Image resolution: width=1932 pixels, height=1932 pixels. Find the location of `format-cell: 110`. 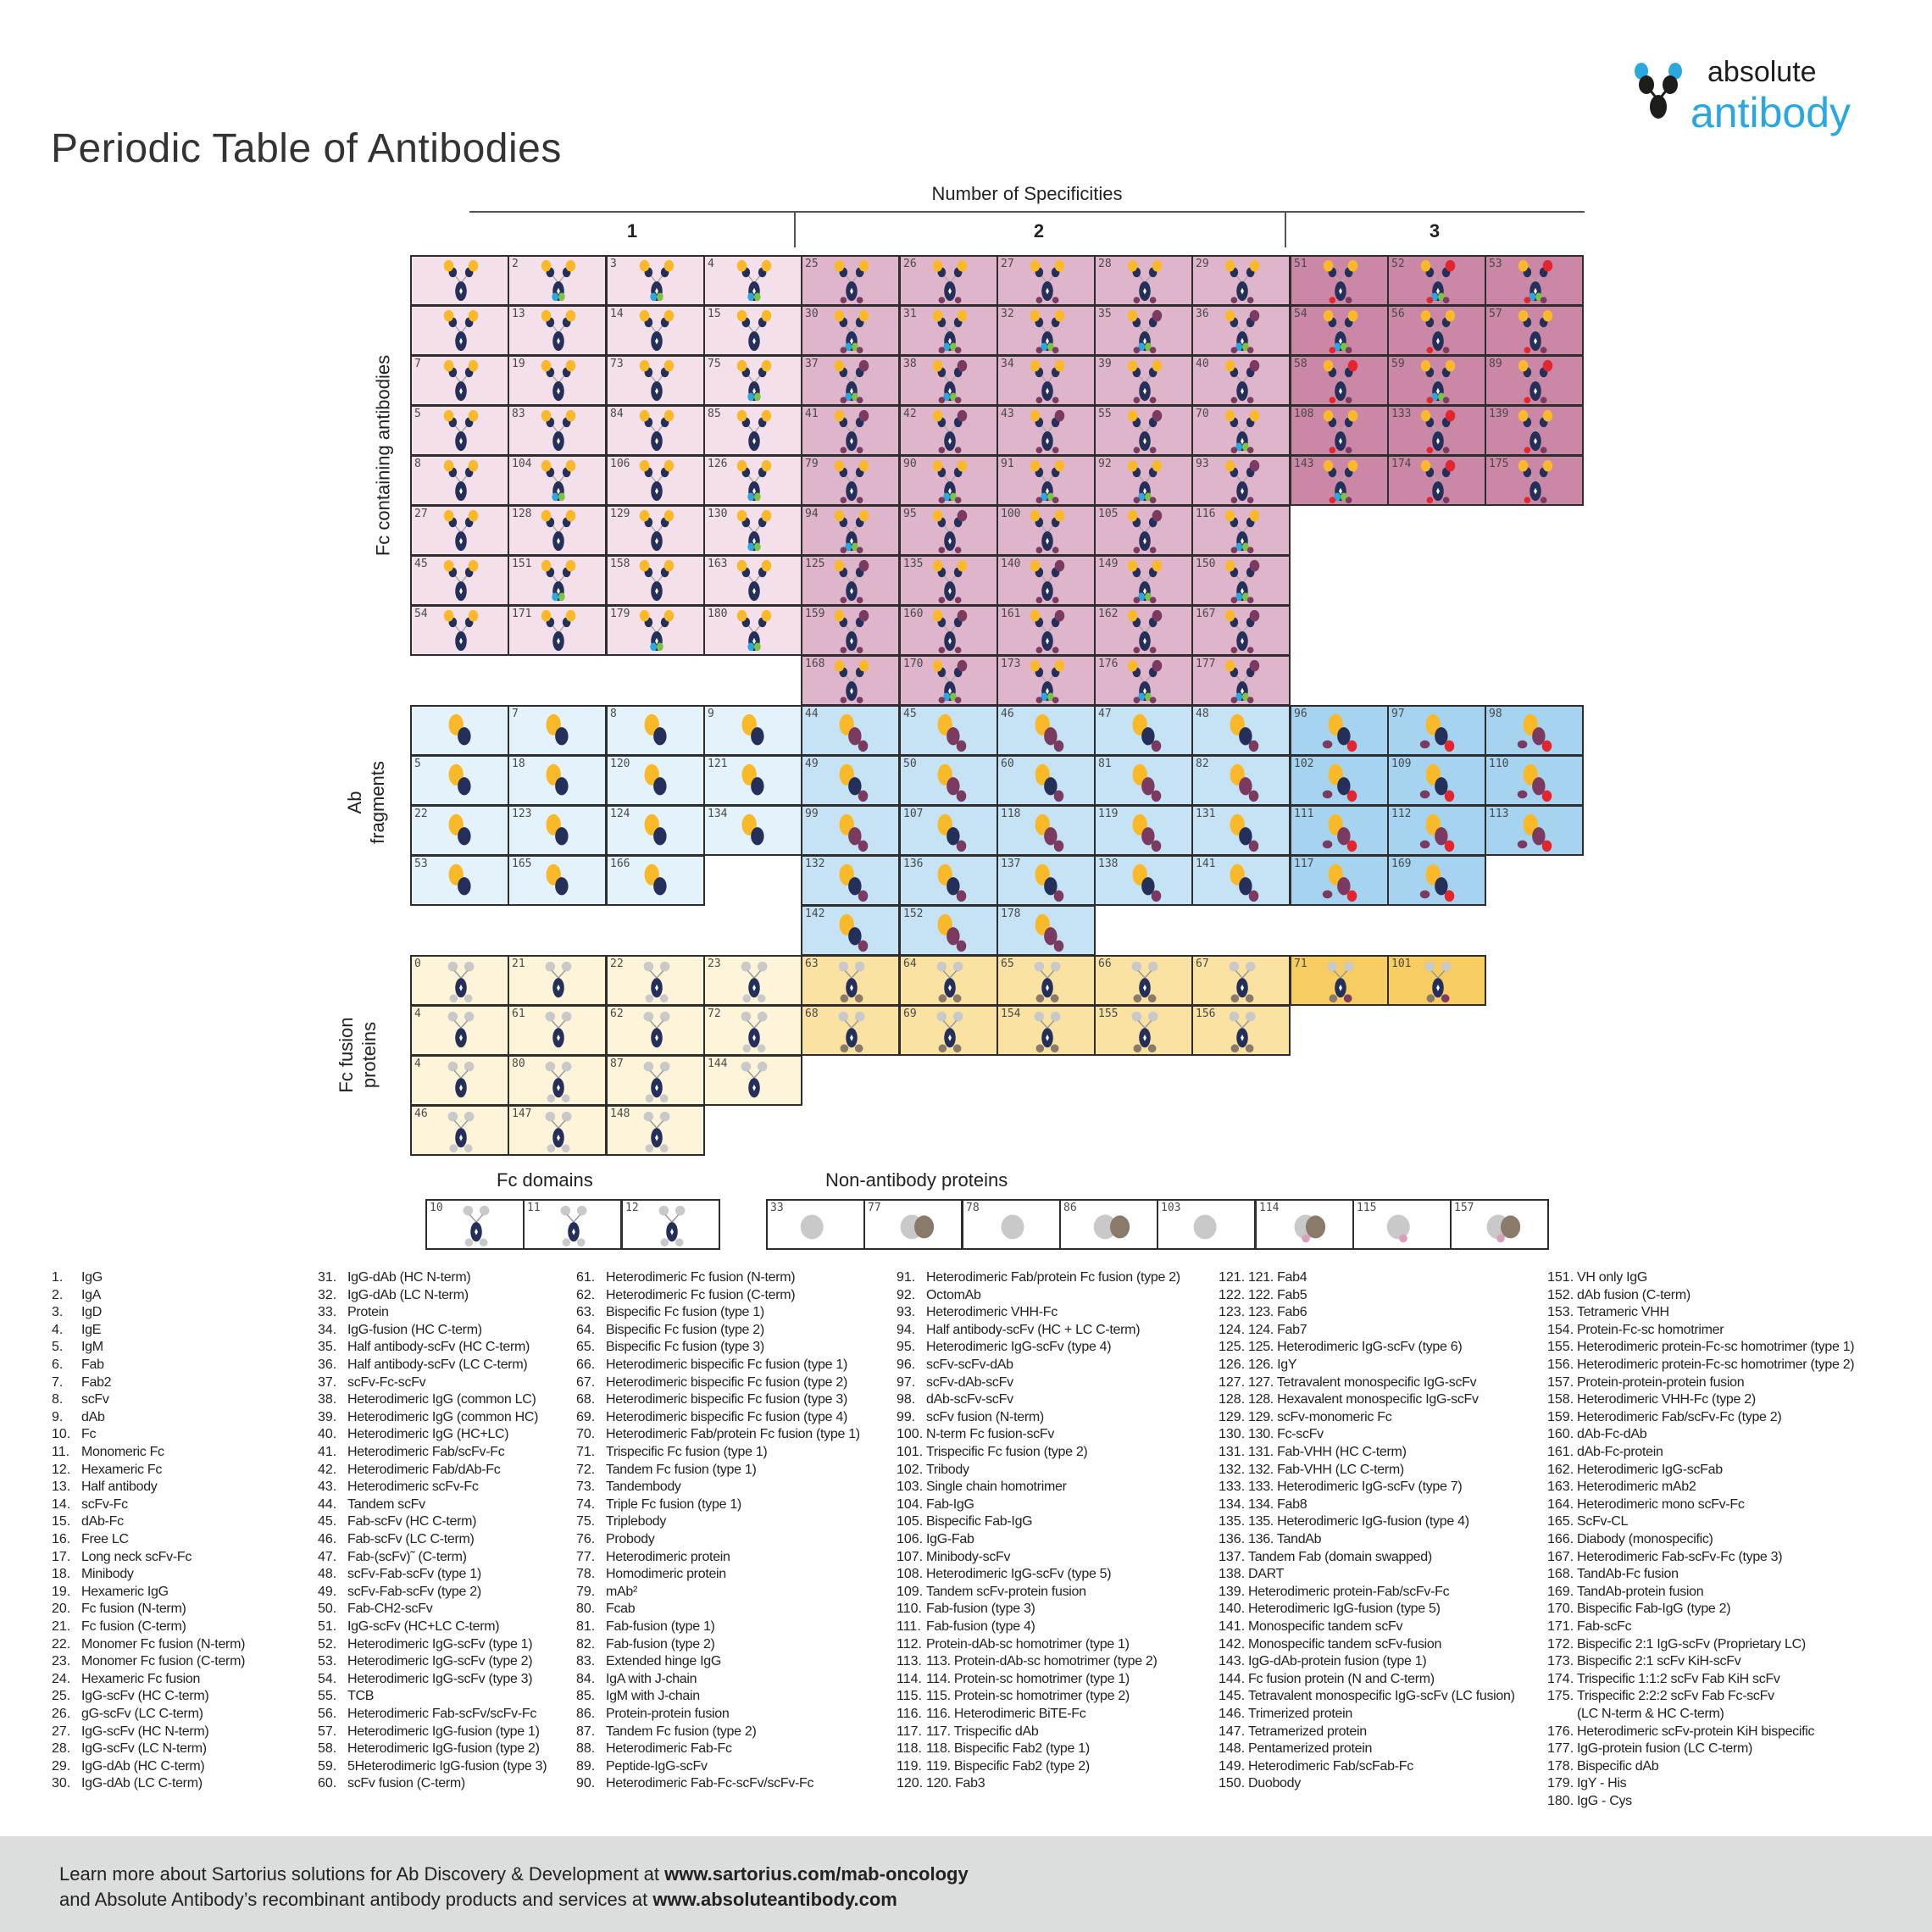

format-cell: 110 is located at coordinates (1534, 780).